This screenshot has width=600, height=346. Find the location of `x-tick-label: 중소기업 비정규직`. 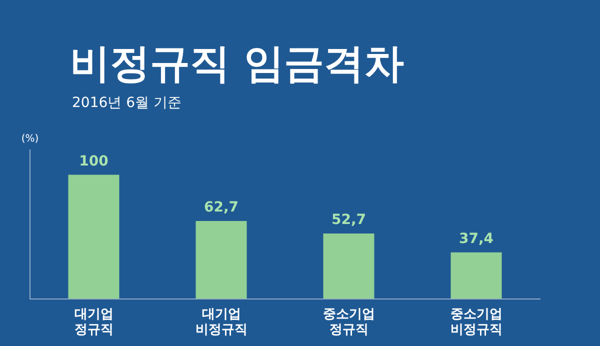

x-tick-label: 중소기업 비정규직 is located at coordinates (476, 322).